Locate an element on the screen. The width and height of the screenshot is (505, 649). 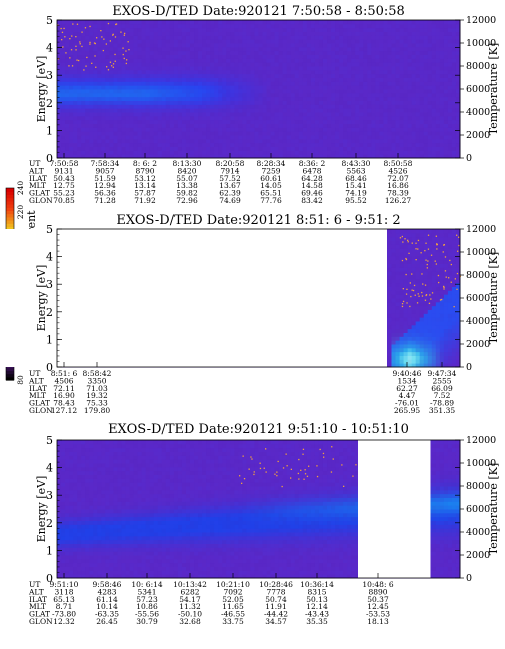
orbit-table-cell: 72.07 is located at coordinates (398, 178).